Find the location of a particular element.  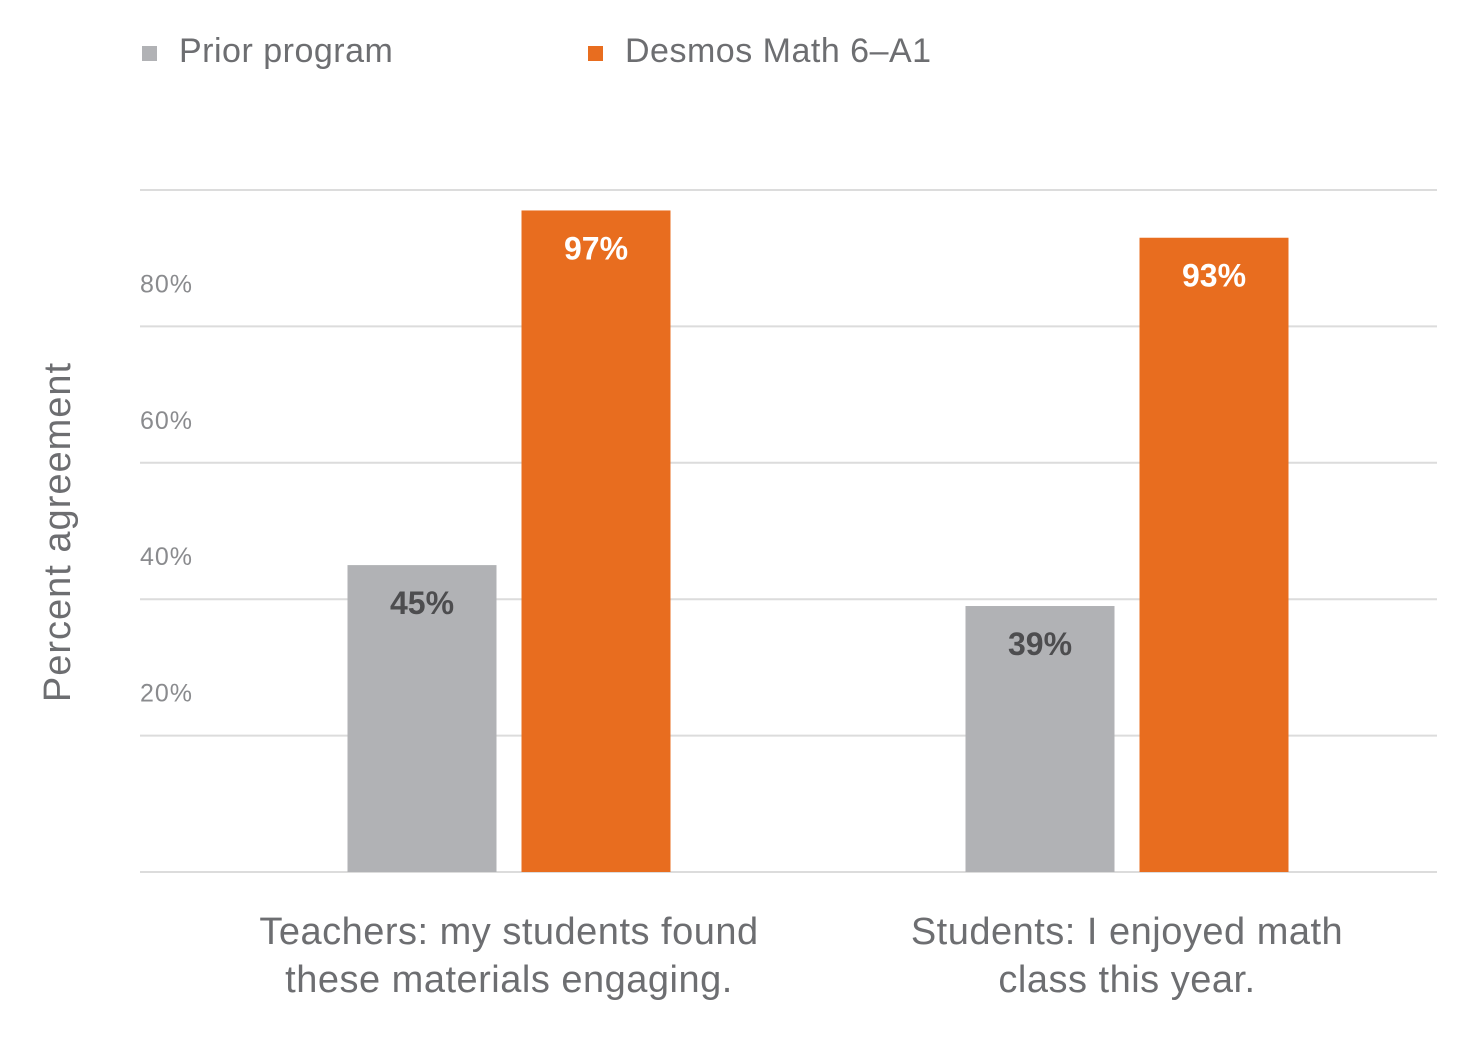

legend: Prior program Desmos Math 6–A1 is located at coordinates (537, 51).